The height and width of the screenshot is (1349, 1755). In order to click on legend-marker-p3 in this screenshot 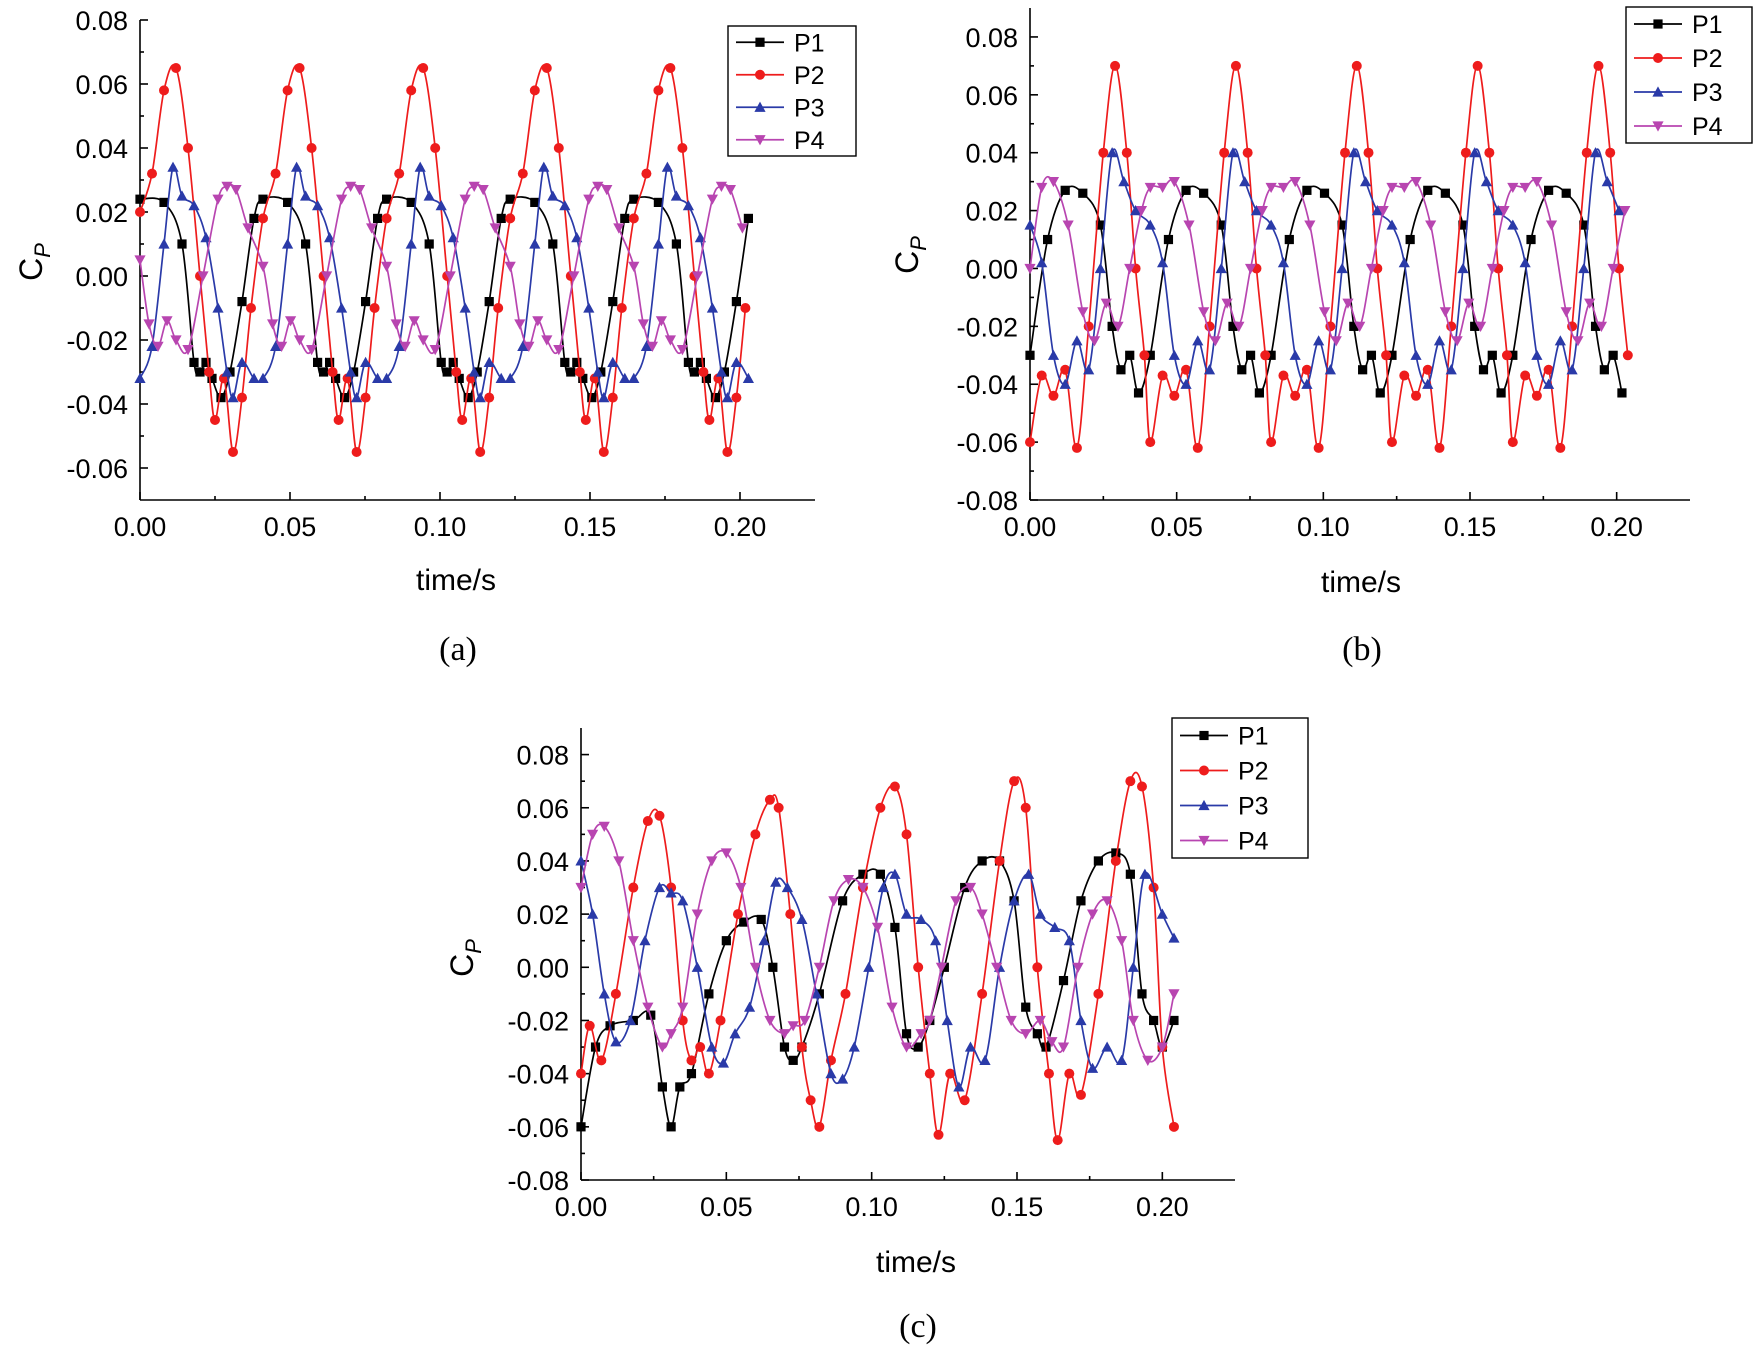, I will do `click(760, 106)`.